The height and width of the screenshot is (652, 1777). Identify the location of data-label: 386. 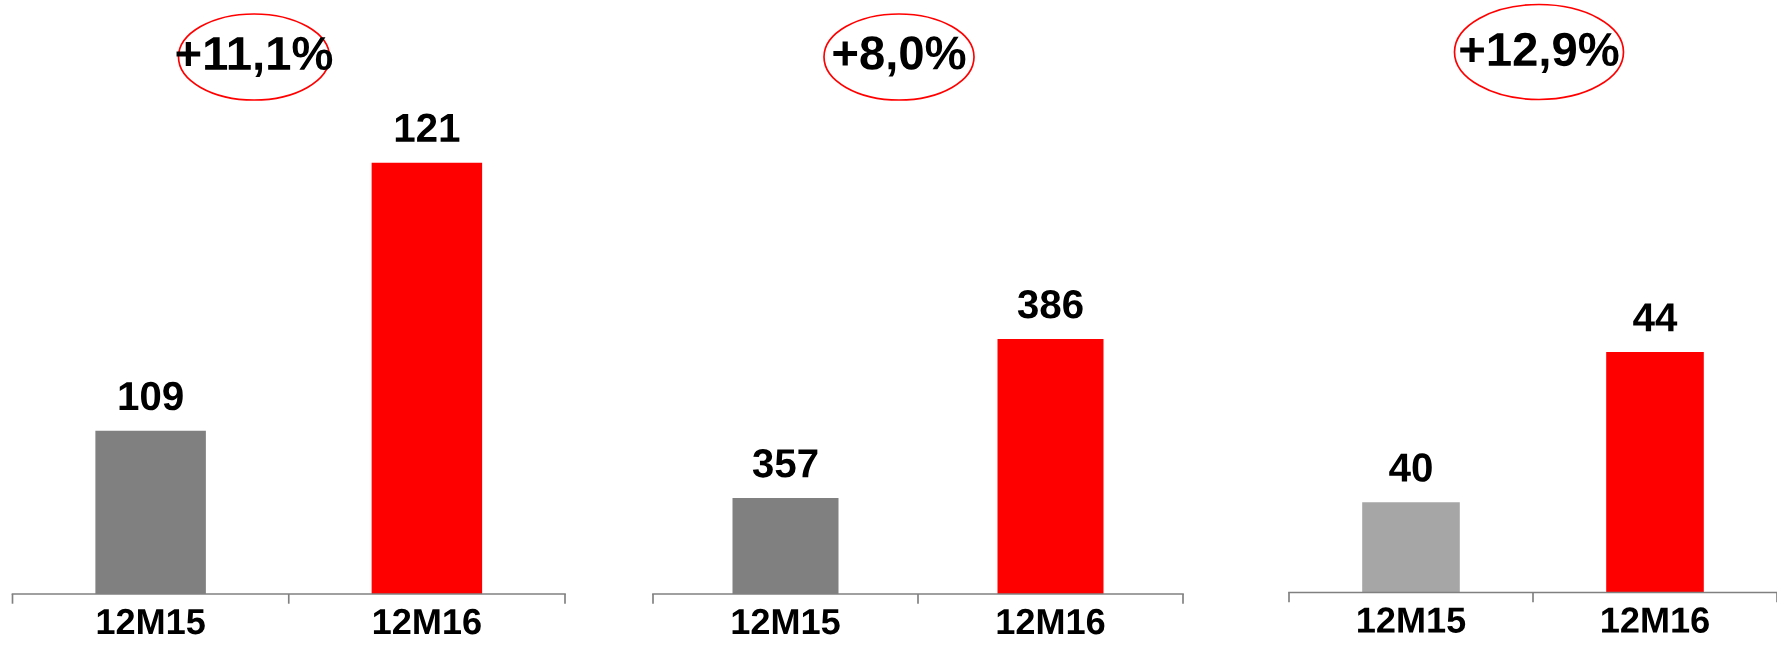
(1050, 304).